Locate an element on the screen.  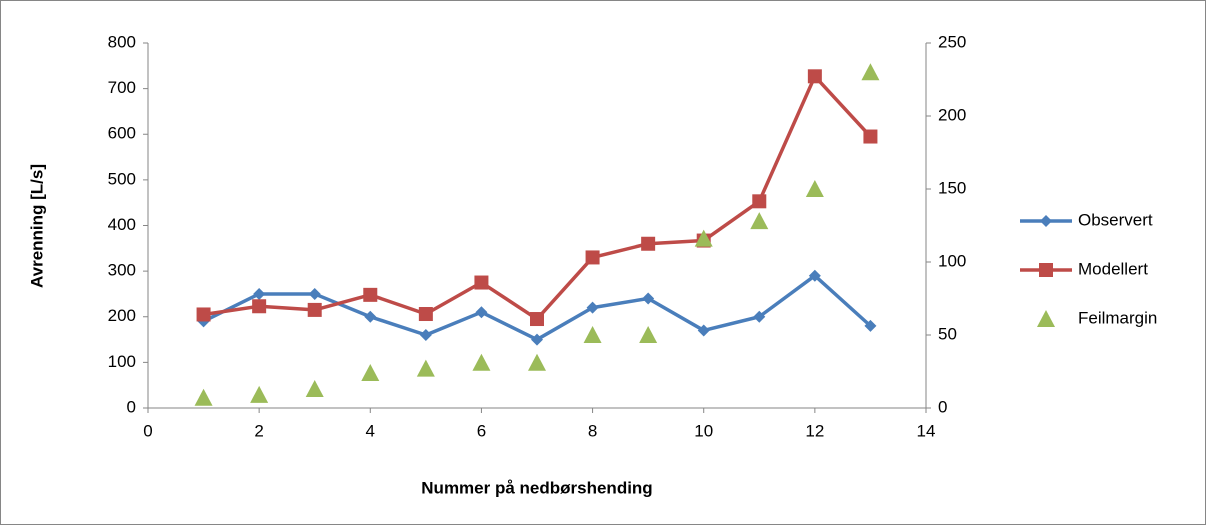
y-tick-label: 300 is located at coordinates (122, 270).